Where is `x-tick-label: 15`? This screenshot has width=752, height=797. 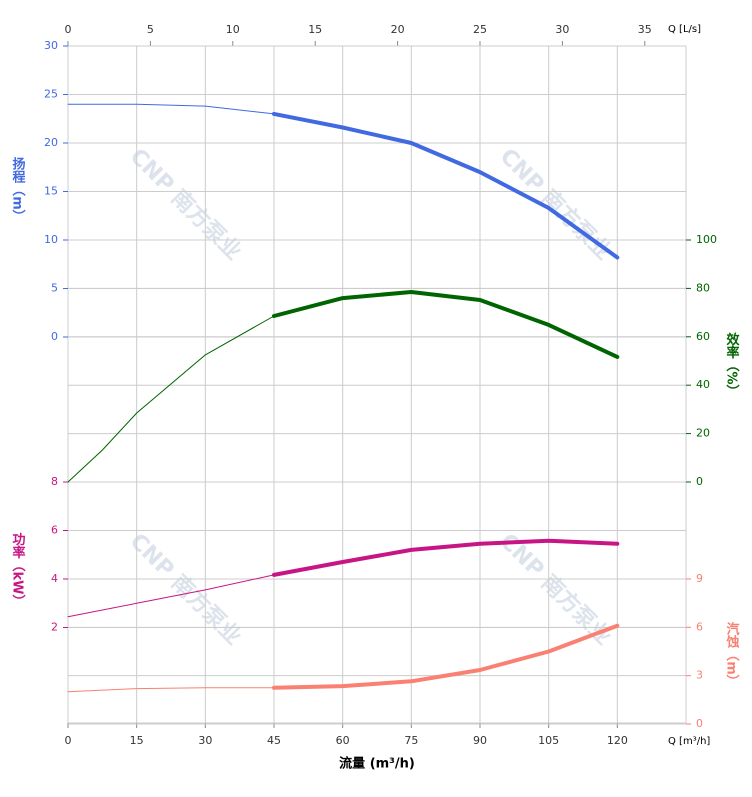
x-tick-label: 15 is located at coordinates (137, 740).